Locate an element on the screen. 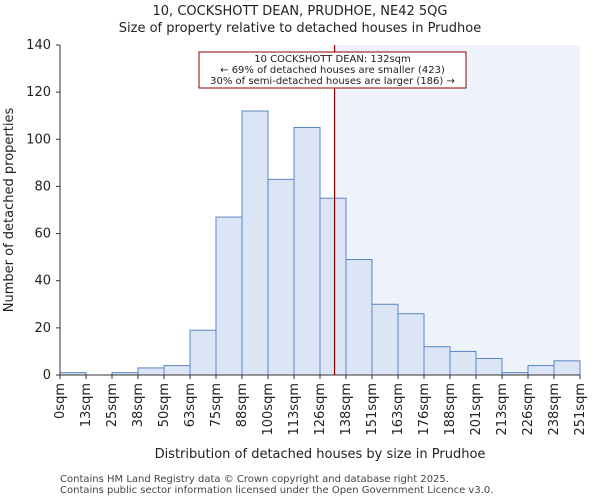  y-axis-label: Number of detached properties is located at coordinates (9, 210).